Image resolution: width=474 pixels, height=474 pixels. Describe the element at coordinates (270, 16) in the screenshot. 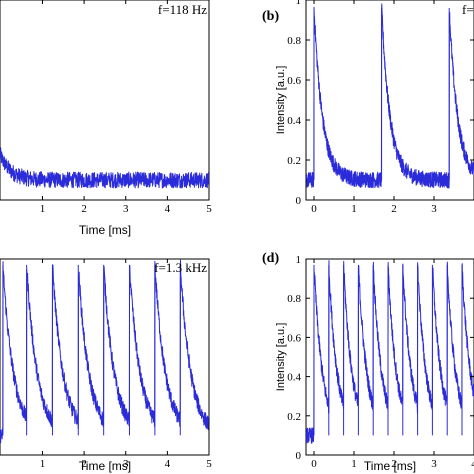

I see `panel-b-label: (b)` at that location.